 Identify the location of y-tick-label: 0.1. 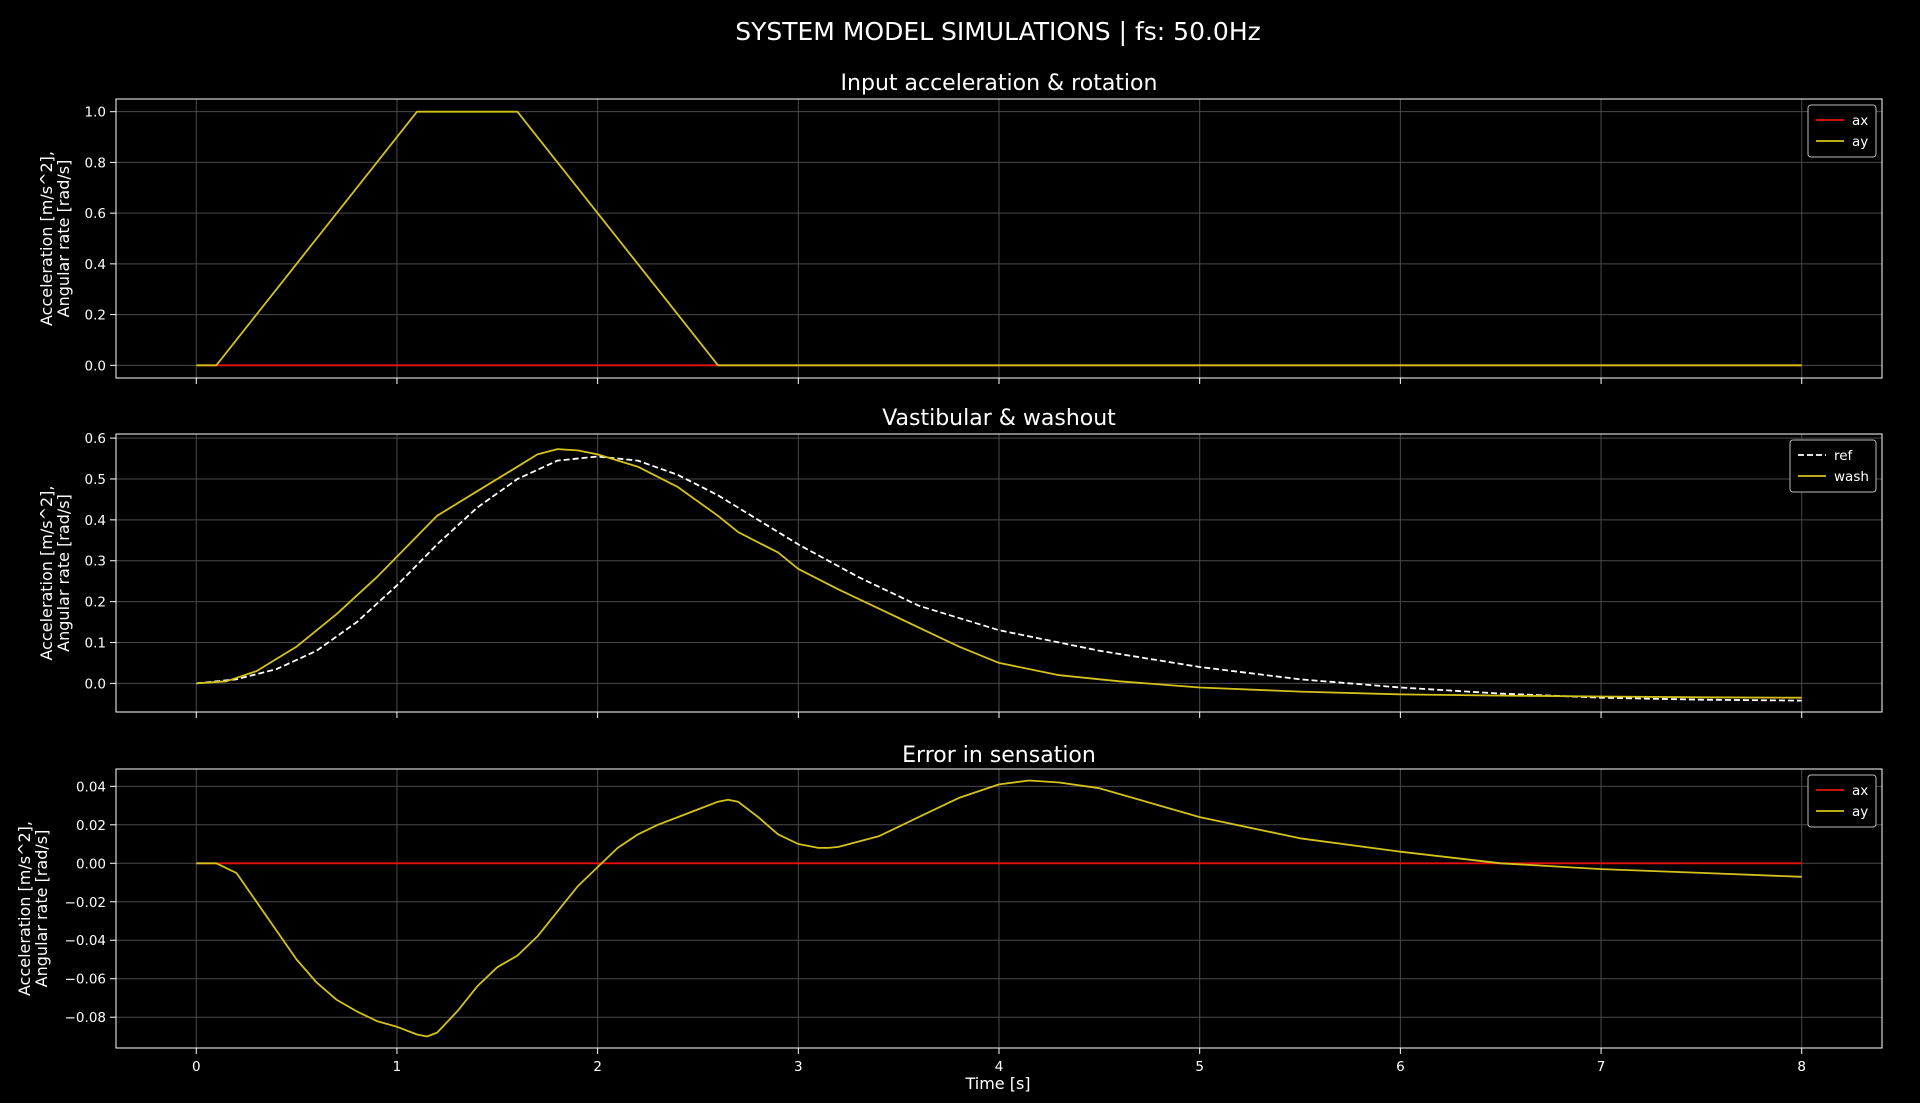
(95, 644).